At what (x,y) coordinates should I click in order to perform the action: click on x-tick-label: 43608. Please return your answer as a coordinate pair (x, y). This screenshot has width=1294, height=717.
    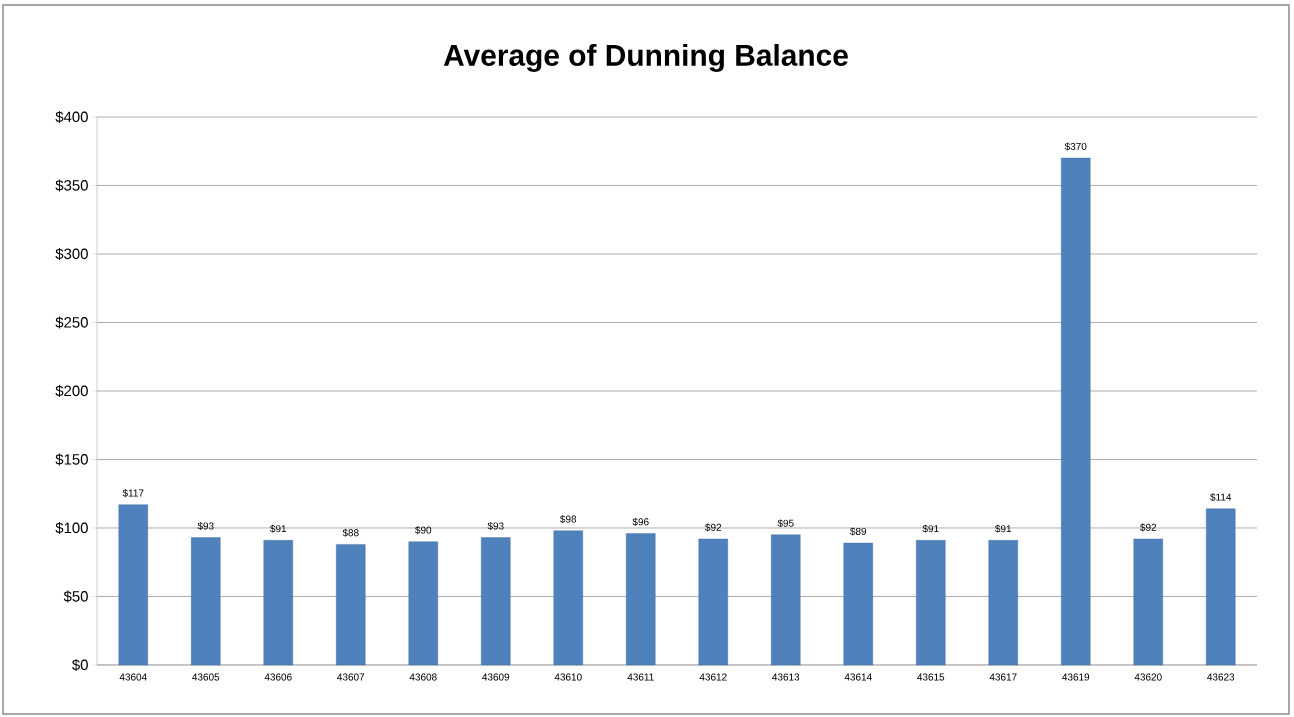
    Looking at the image, I should click on (423, 677).